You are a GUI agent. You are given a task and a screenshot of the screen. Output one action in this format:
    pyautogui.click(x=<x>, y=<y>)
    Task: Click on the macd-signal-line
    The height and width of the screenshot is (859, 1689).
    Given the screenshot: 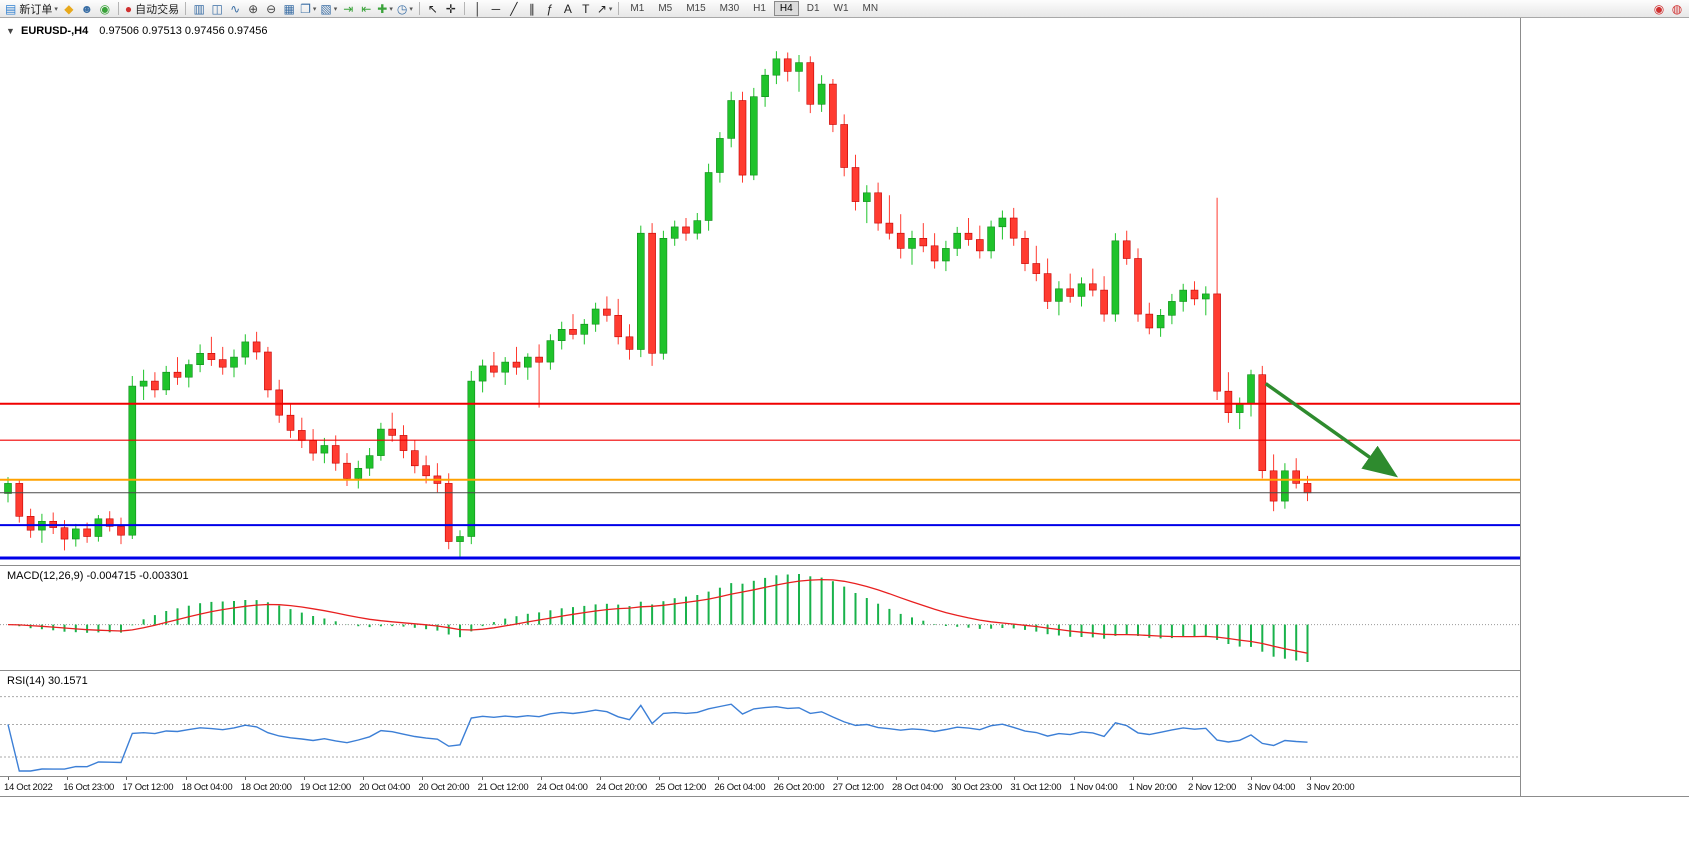 What is the action you would take?
    pyautogui.click(x=657, y=616)
    